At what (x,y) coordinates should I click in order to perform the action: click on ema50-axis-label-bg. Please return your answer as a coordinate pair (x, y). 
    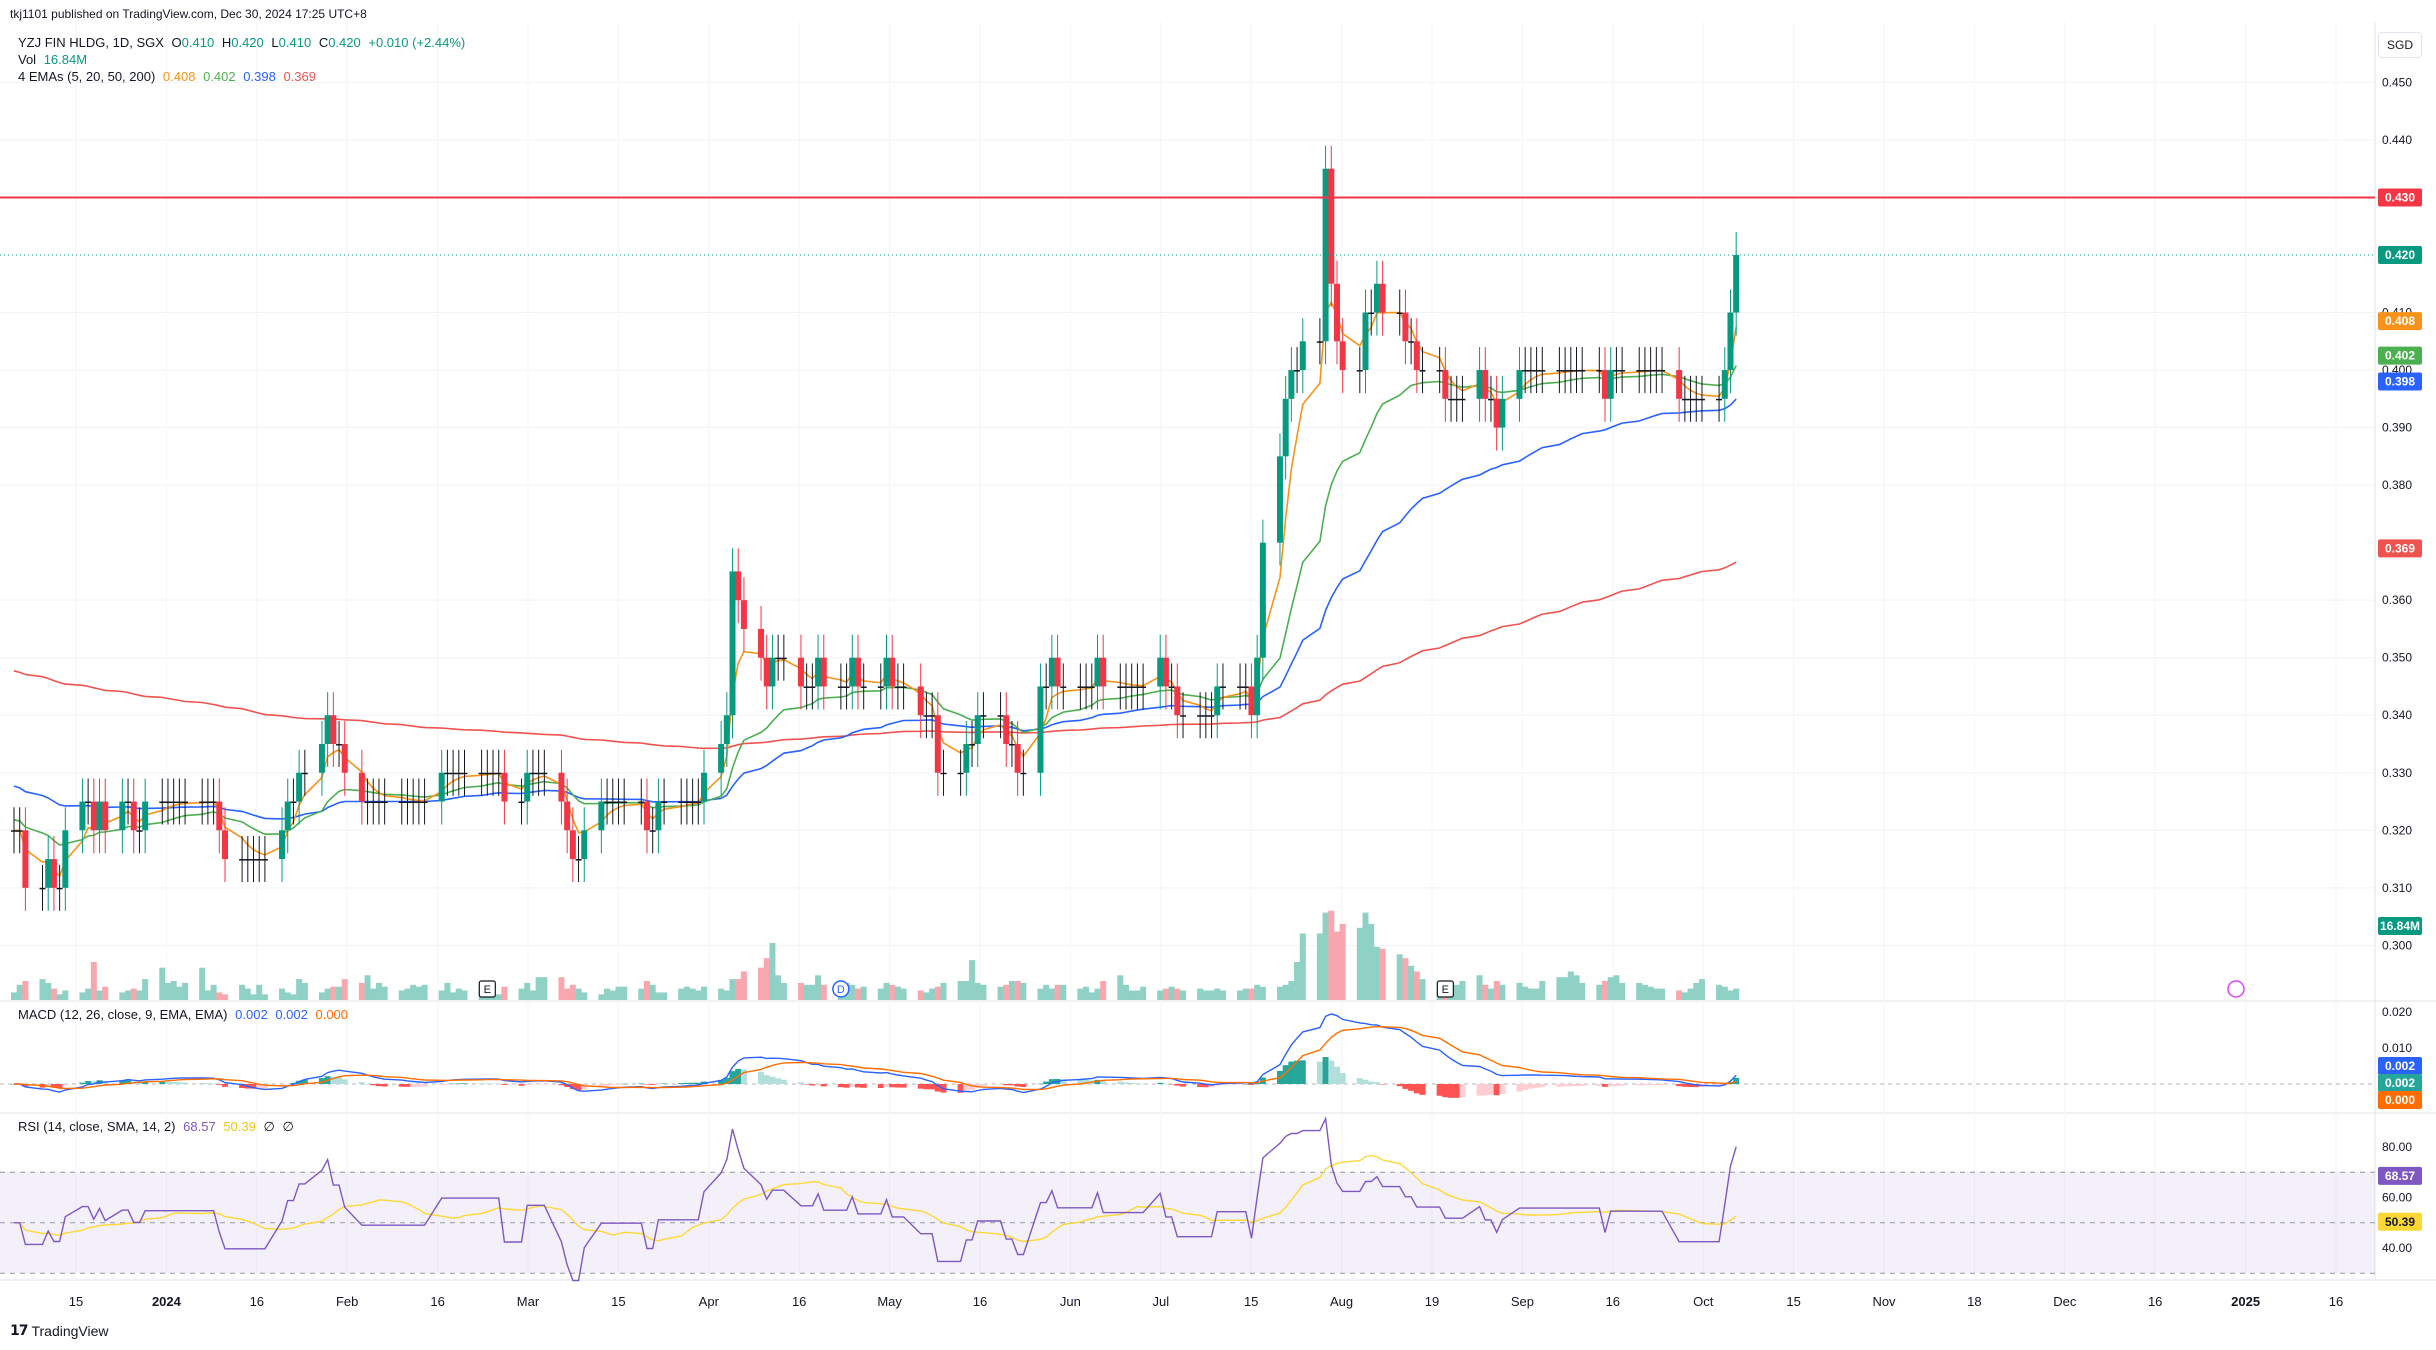
    Looking at the image, I should click on (2400, 381).